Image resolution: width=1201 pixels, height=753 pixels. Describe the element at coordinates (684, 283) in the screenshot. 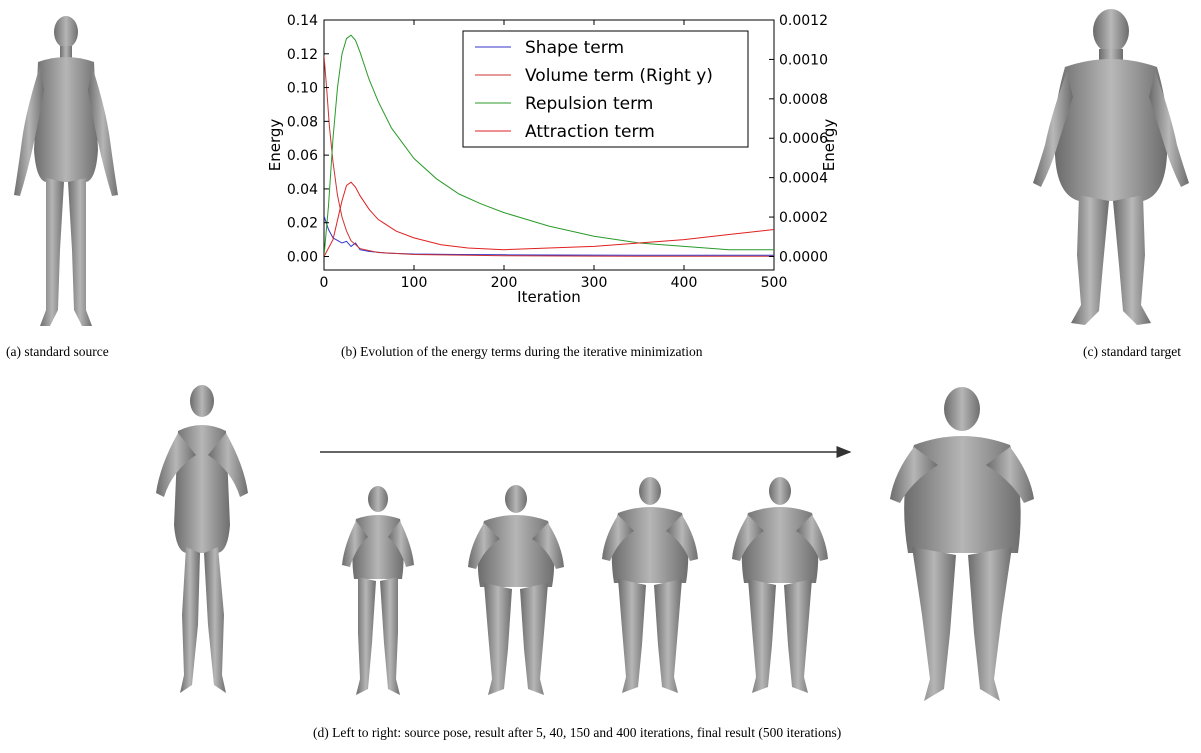

I see `x-tick-label: 400` at that location.